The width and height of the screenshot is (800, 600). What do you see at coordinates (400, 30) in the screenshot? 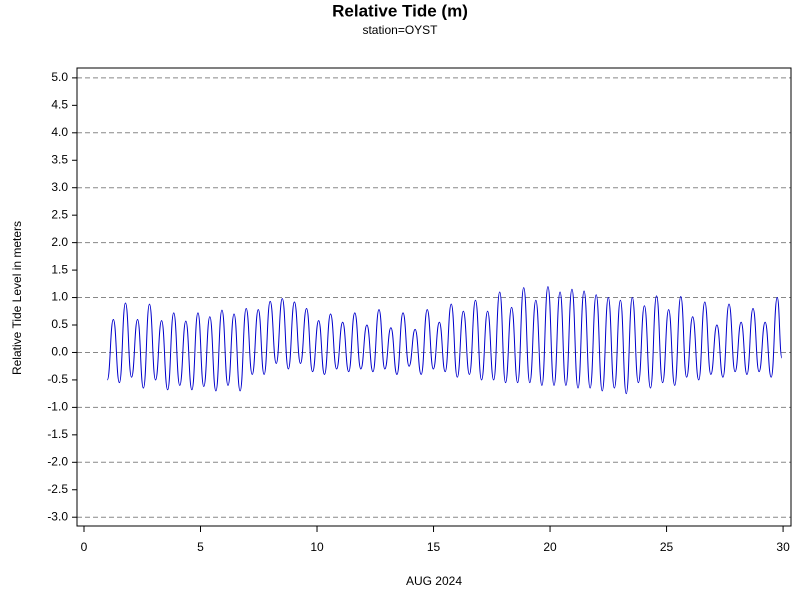
I see `chart-subtitle: station=OYST` at bounding box center [400, 30].